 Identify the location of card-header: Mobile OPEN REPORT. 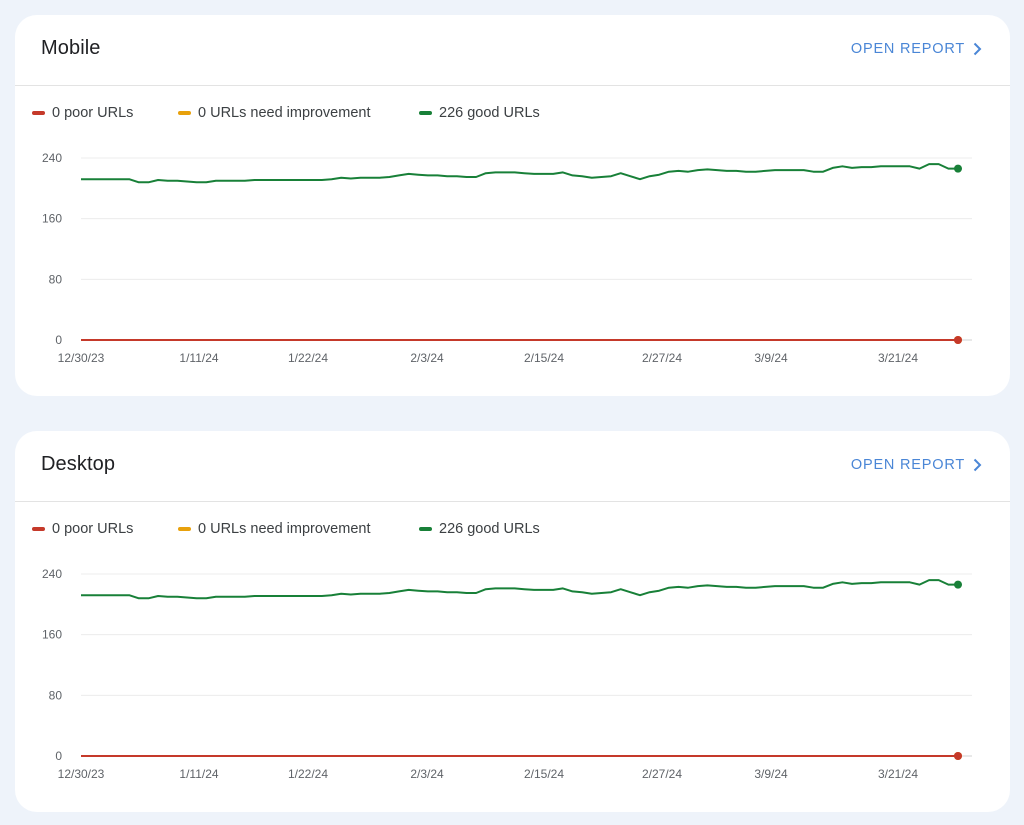
(512, 50).